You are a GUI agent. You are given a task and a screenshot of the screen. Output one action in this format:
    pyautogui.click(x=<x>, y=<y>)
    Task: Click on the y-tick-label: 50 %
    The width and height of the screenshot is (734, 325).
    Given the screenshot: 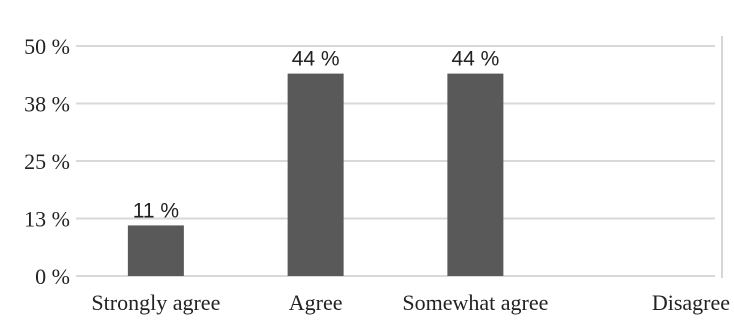 What is the action you would take?
    pyautogui.click(x=47, y=46)
    